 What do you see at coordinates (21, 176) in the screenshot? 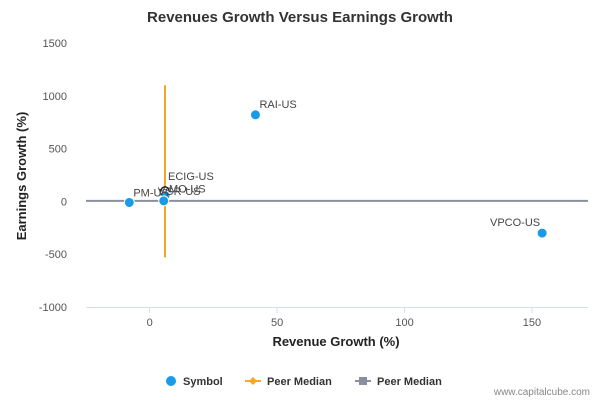
I see `y-axis-label: Earnings Growth (%)` at bounding box center [21, 176].